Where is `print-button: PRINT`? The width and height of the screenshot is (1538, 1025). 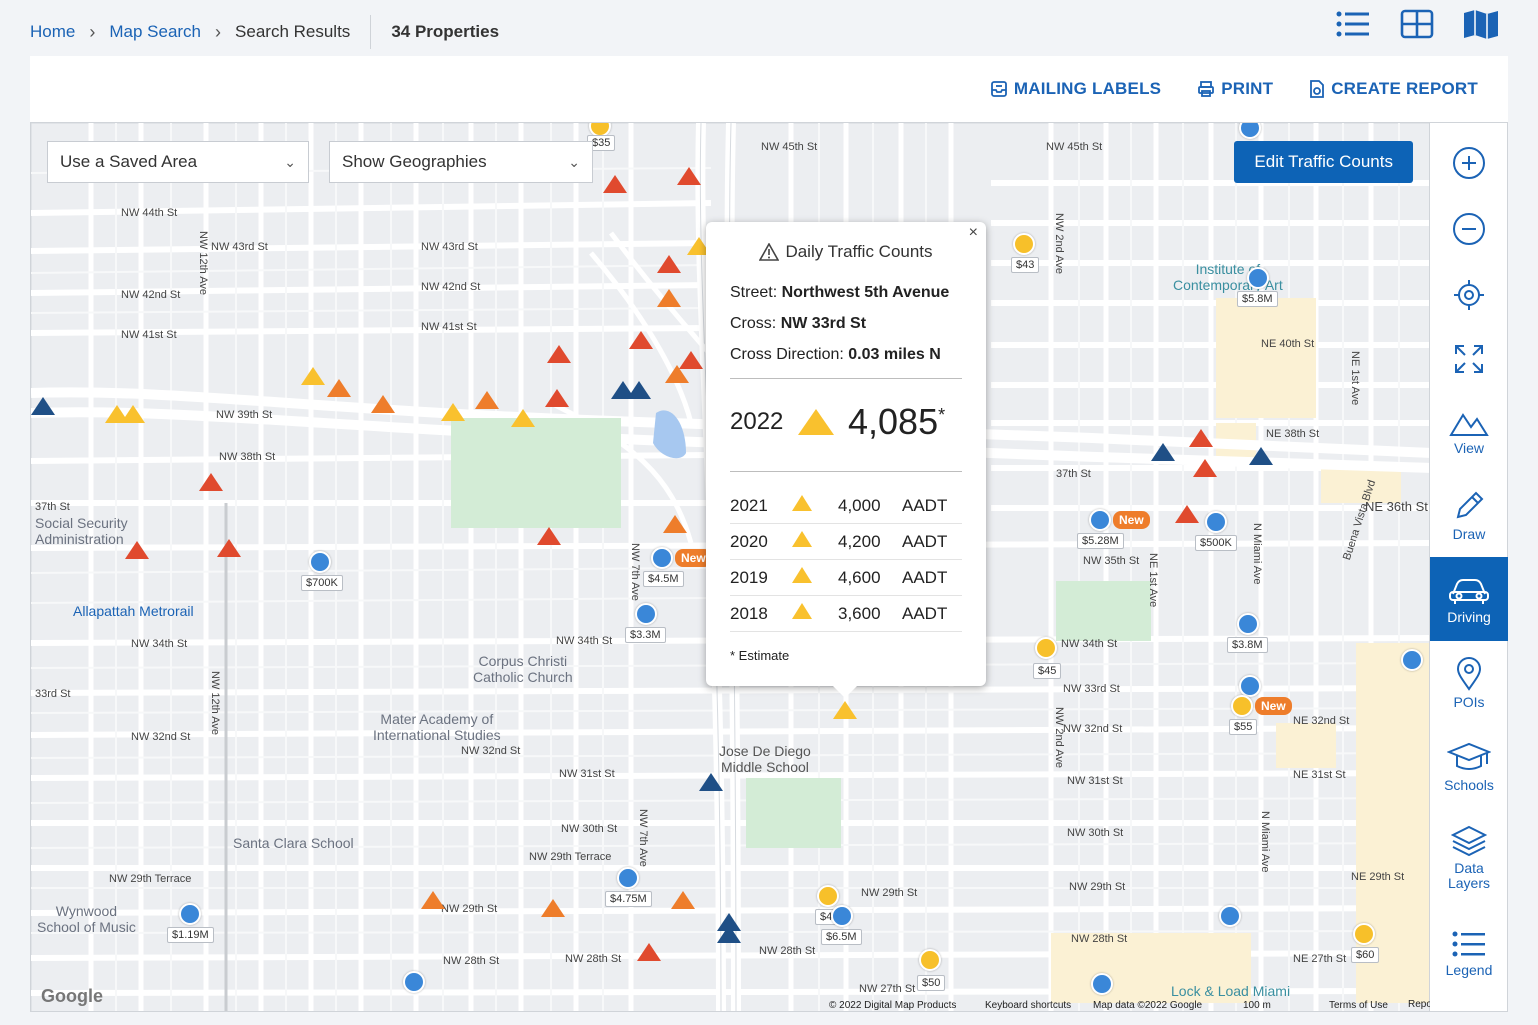 print-button: PRINT is located at coordinates (1235, 89).